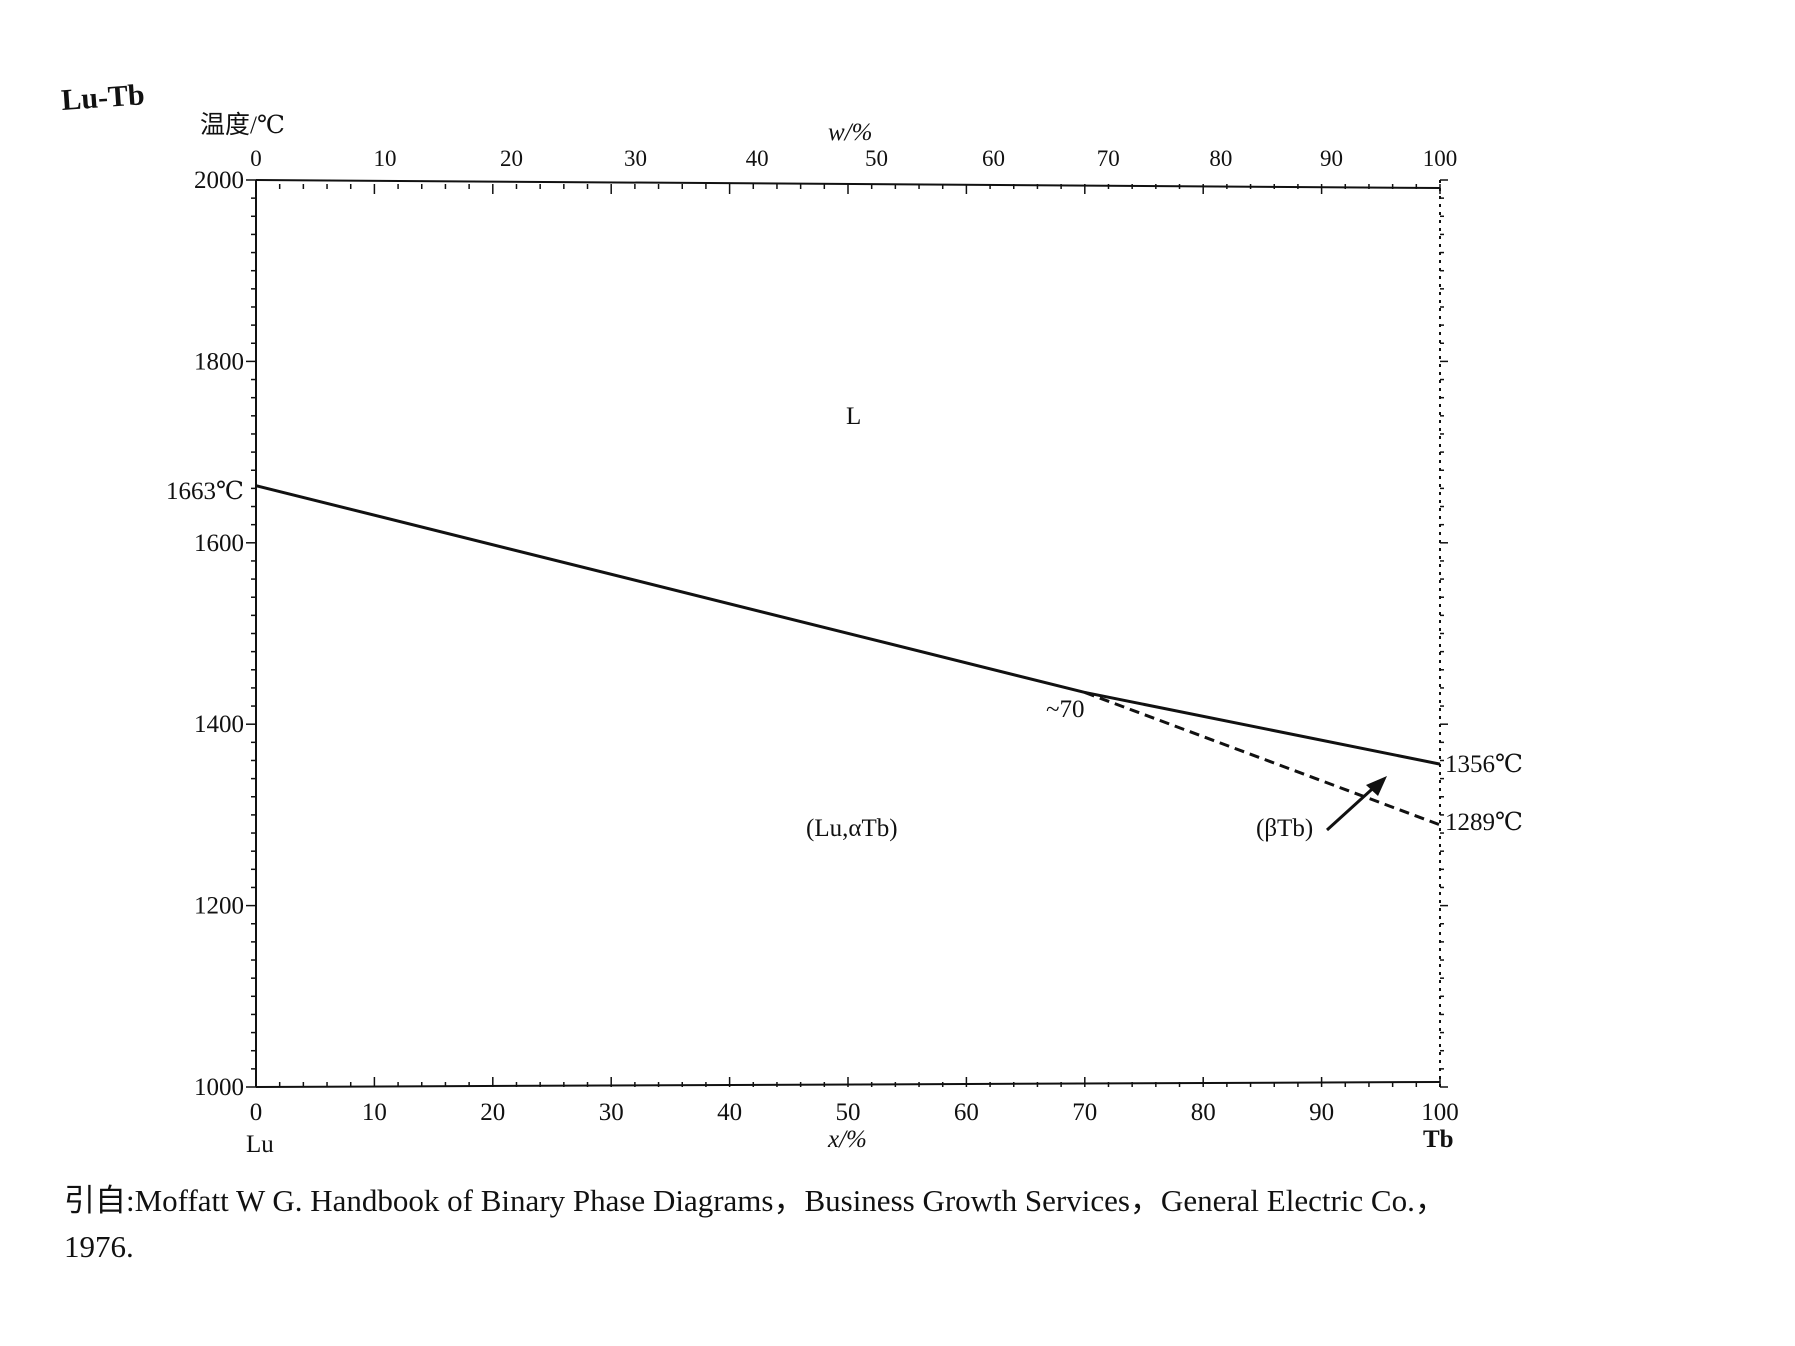 The height and width of the screenshot is (1346, 1795). What do you see at coordinates (1084, 1112) in the screenshot?
I see `x-tick-label: 70` at bounding box center [1084, 1112].